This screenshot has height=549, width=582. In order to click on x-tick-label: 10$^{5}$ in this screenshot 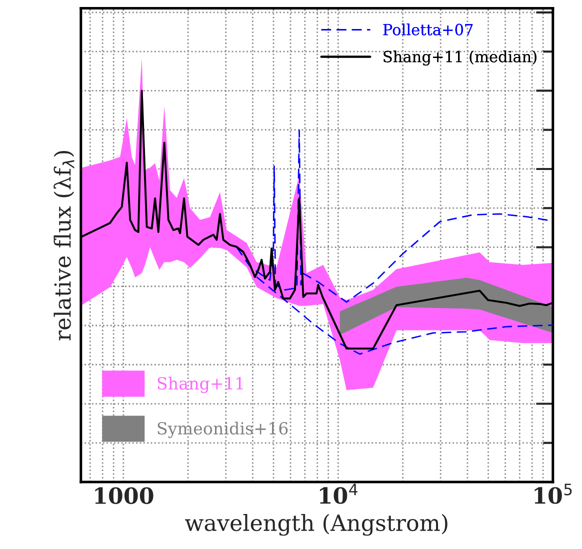, I will do `click(553, 494)`.